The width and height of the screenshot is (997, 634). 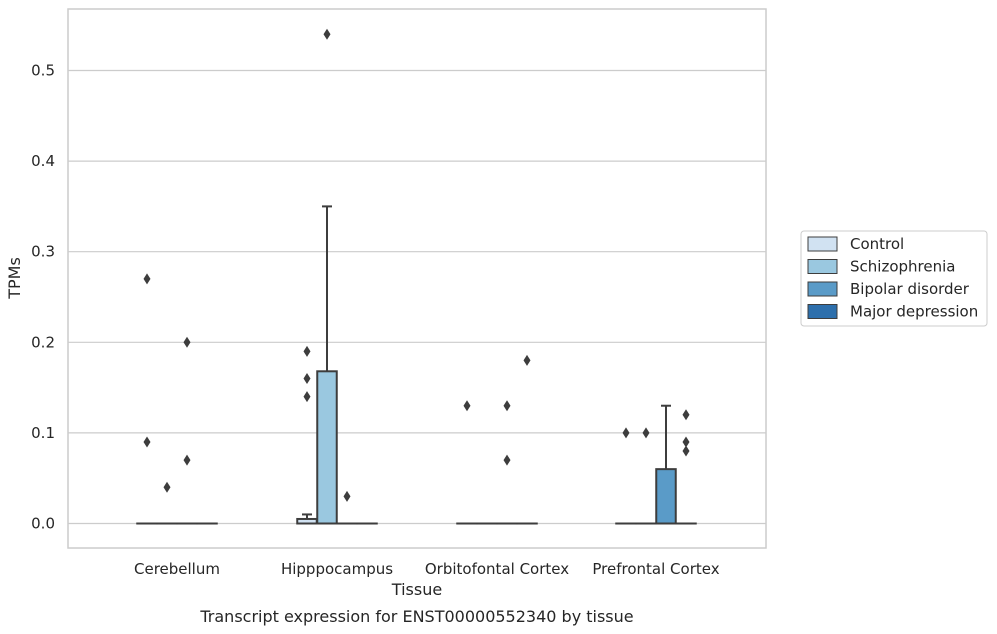 I want to click on y-tick-label: 0.5, so click(x=43, y=71).